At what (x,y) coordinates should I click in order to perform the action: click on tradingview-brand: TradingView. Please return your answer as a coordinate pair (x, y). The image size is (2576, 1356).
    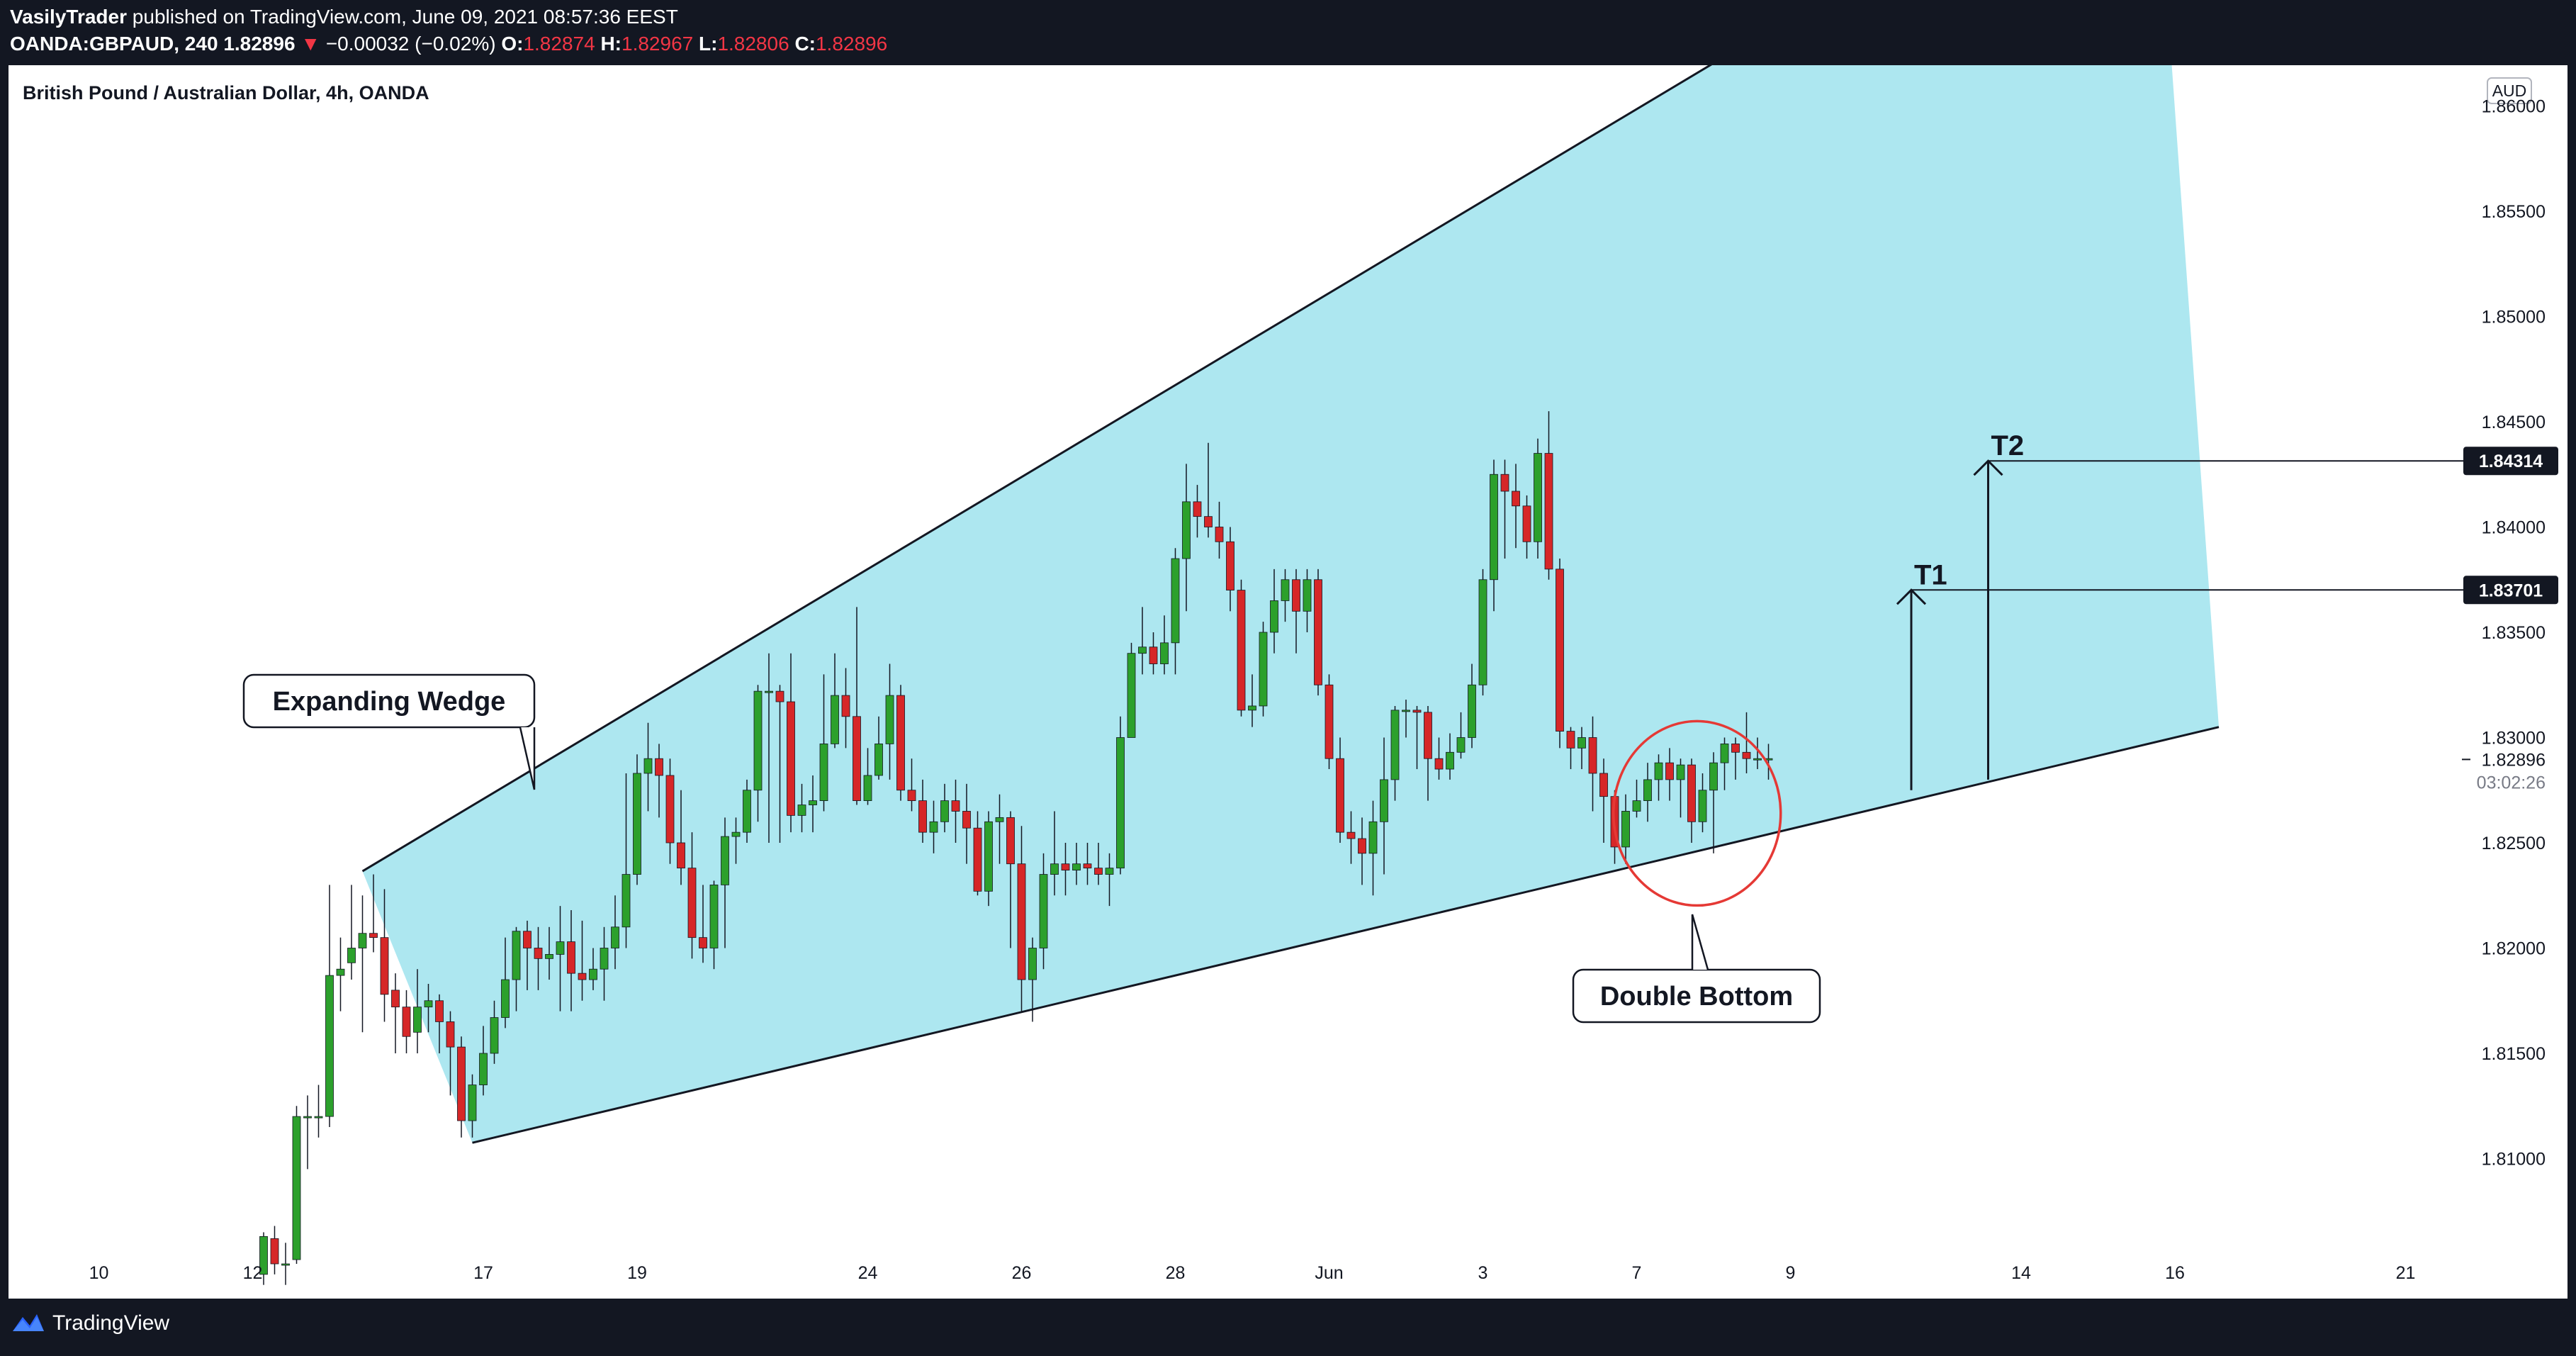
    Looking at the image, I should click on (111, 1323).